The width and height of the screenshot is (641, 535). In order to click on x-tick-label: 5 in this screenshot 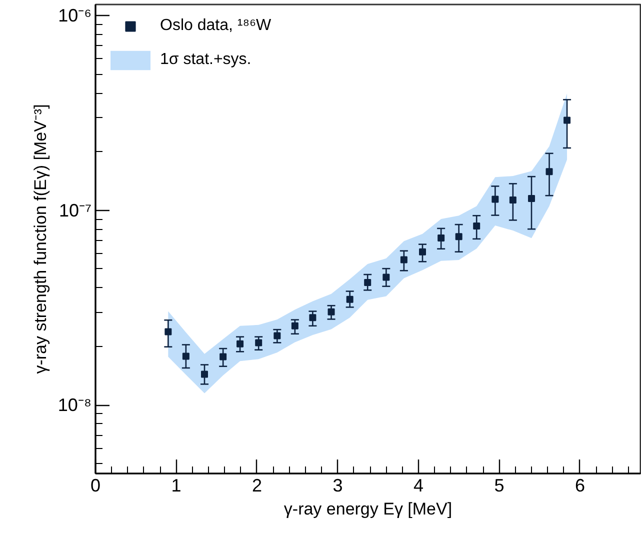, I will do `click(499, 486)`.